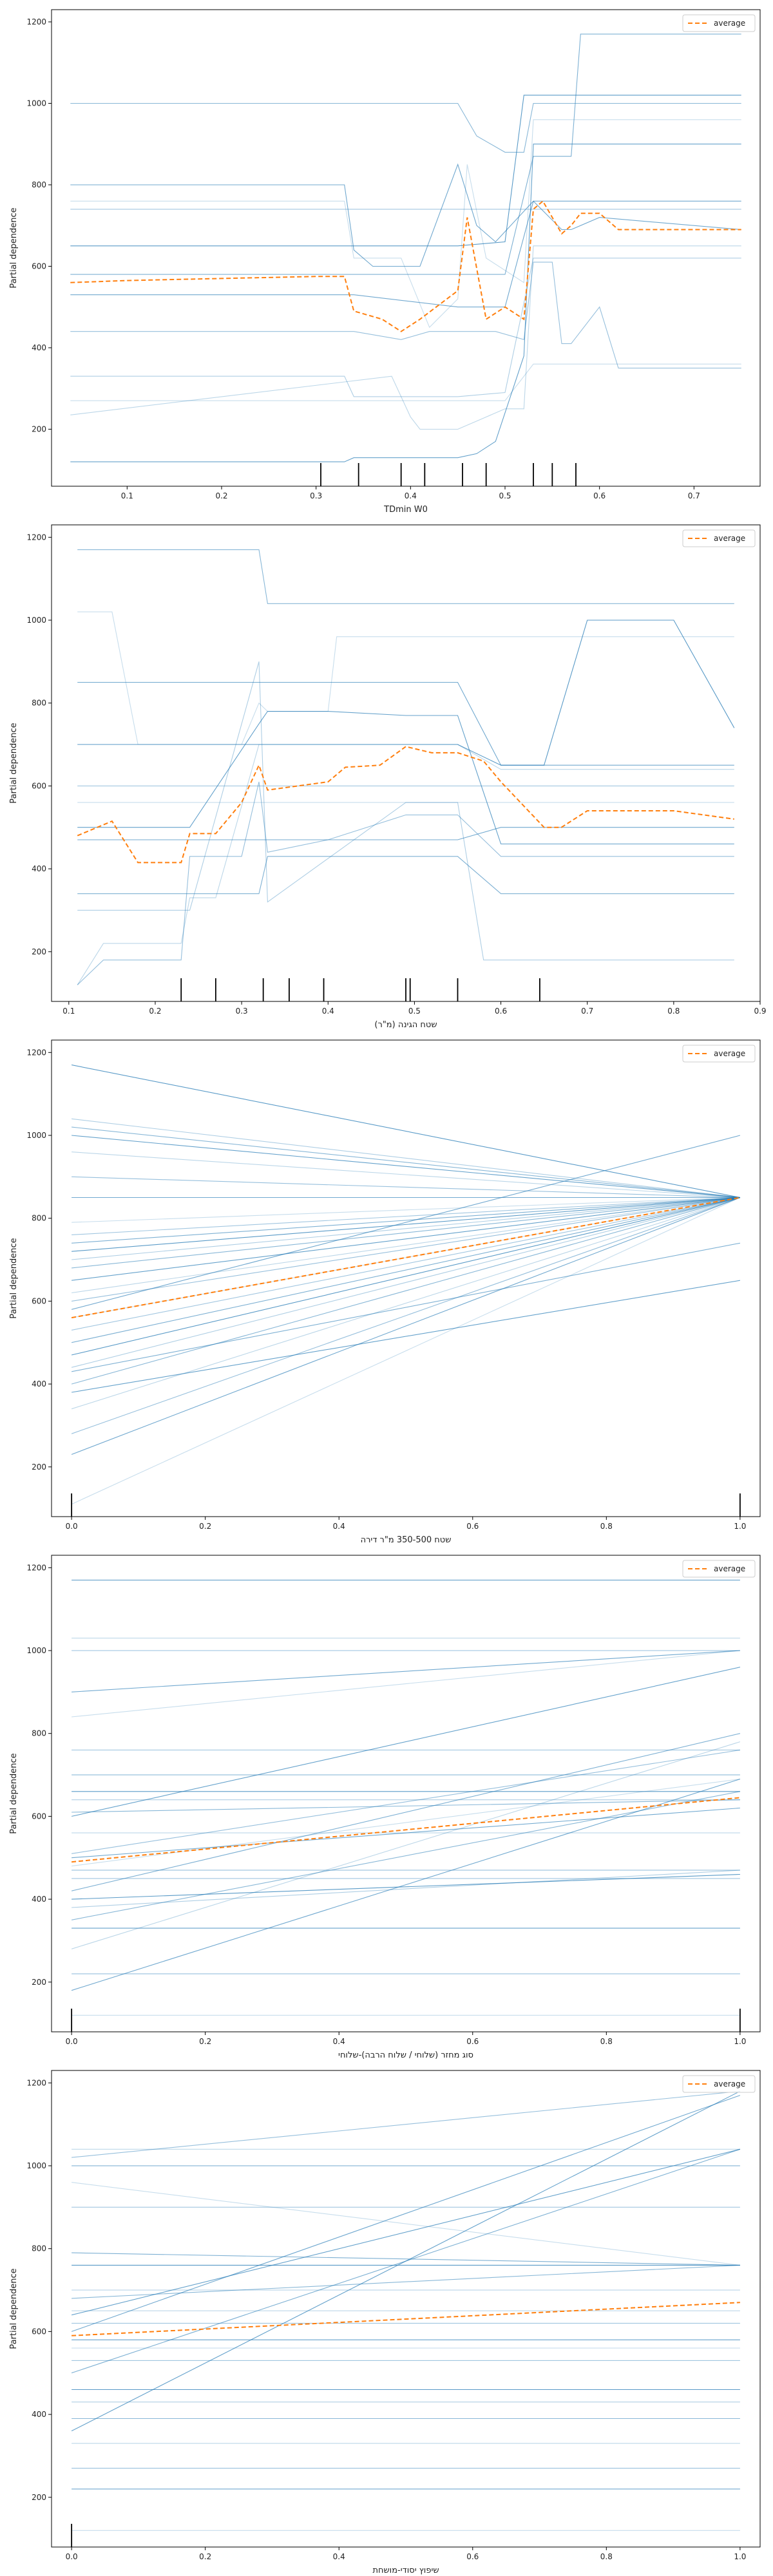 The width and height of the screenshot is (773, 2576). I want to click on x-axis-label: TDmin W0, so click(405, 510).